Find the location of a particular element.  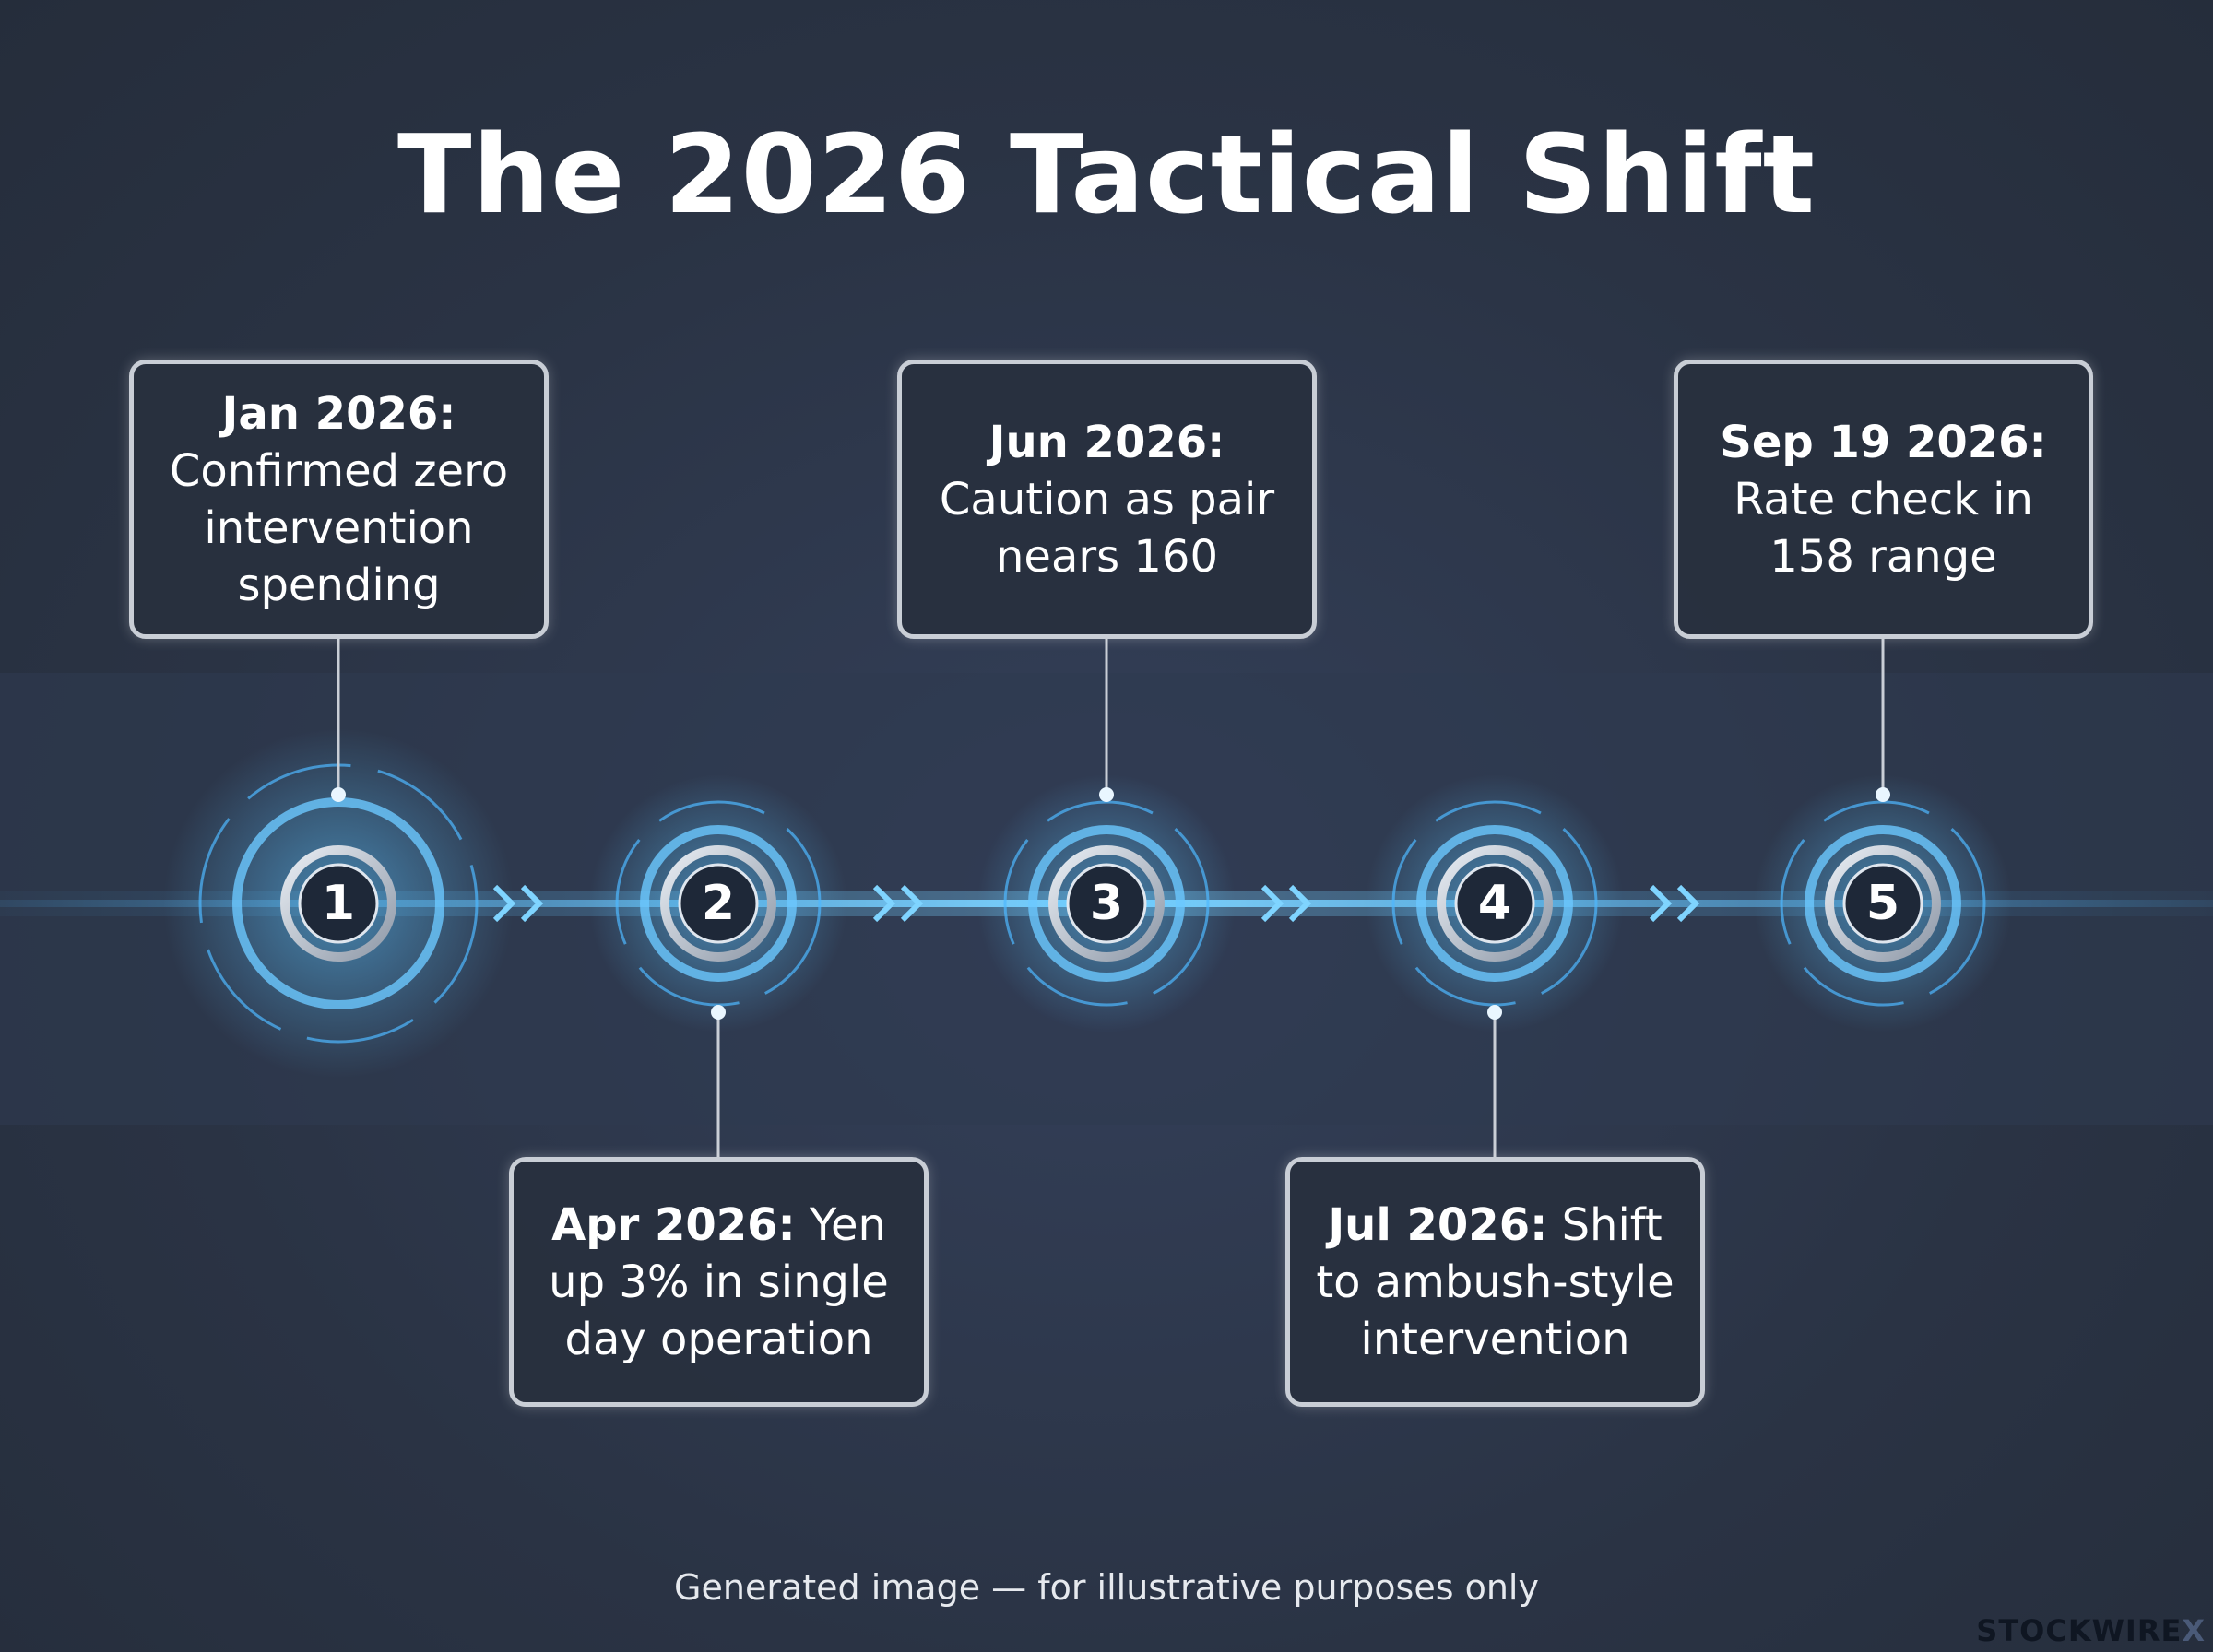

event-box: Jun 2026: Caution as pair nears 160 is located at coordinates (1107, 499).